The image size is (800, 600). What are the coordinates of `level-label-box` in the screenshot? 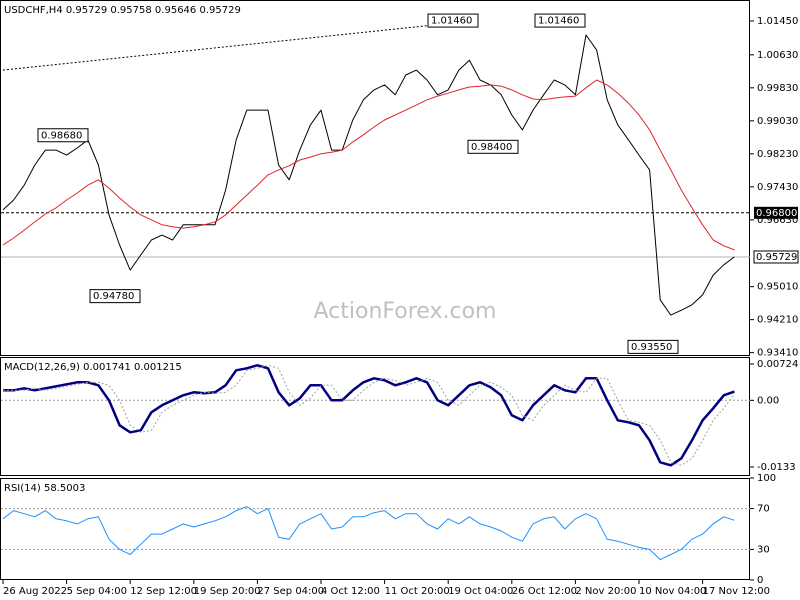 It's located at (776, 212).